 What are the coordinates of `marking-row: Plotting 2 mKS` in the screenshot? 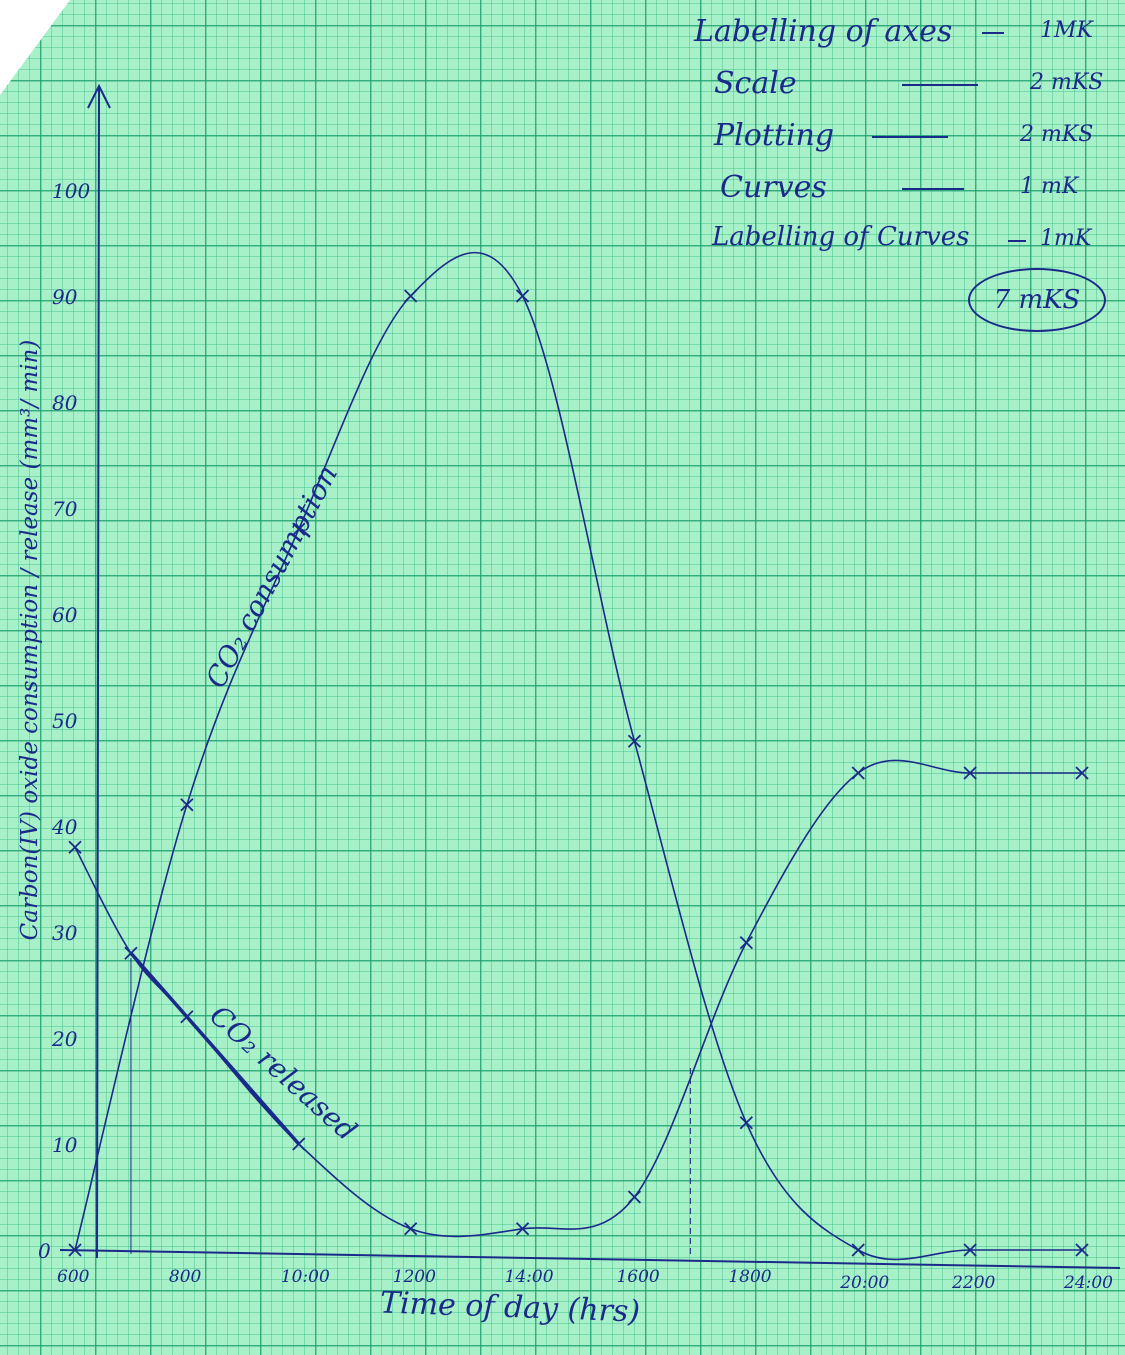 It's located at (905, 138).